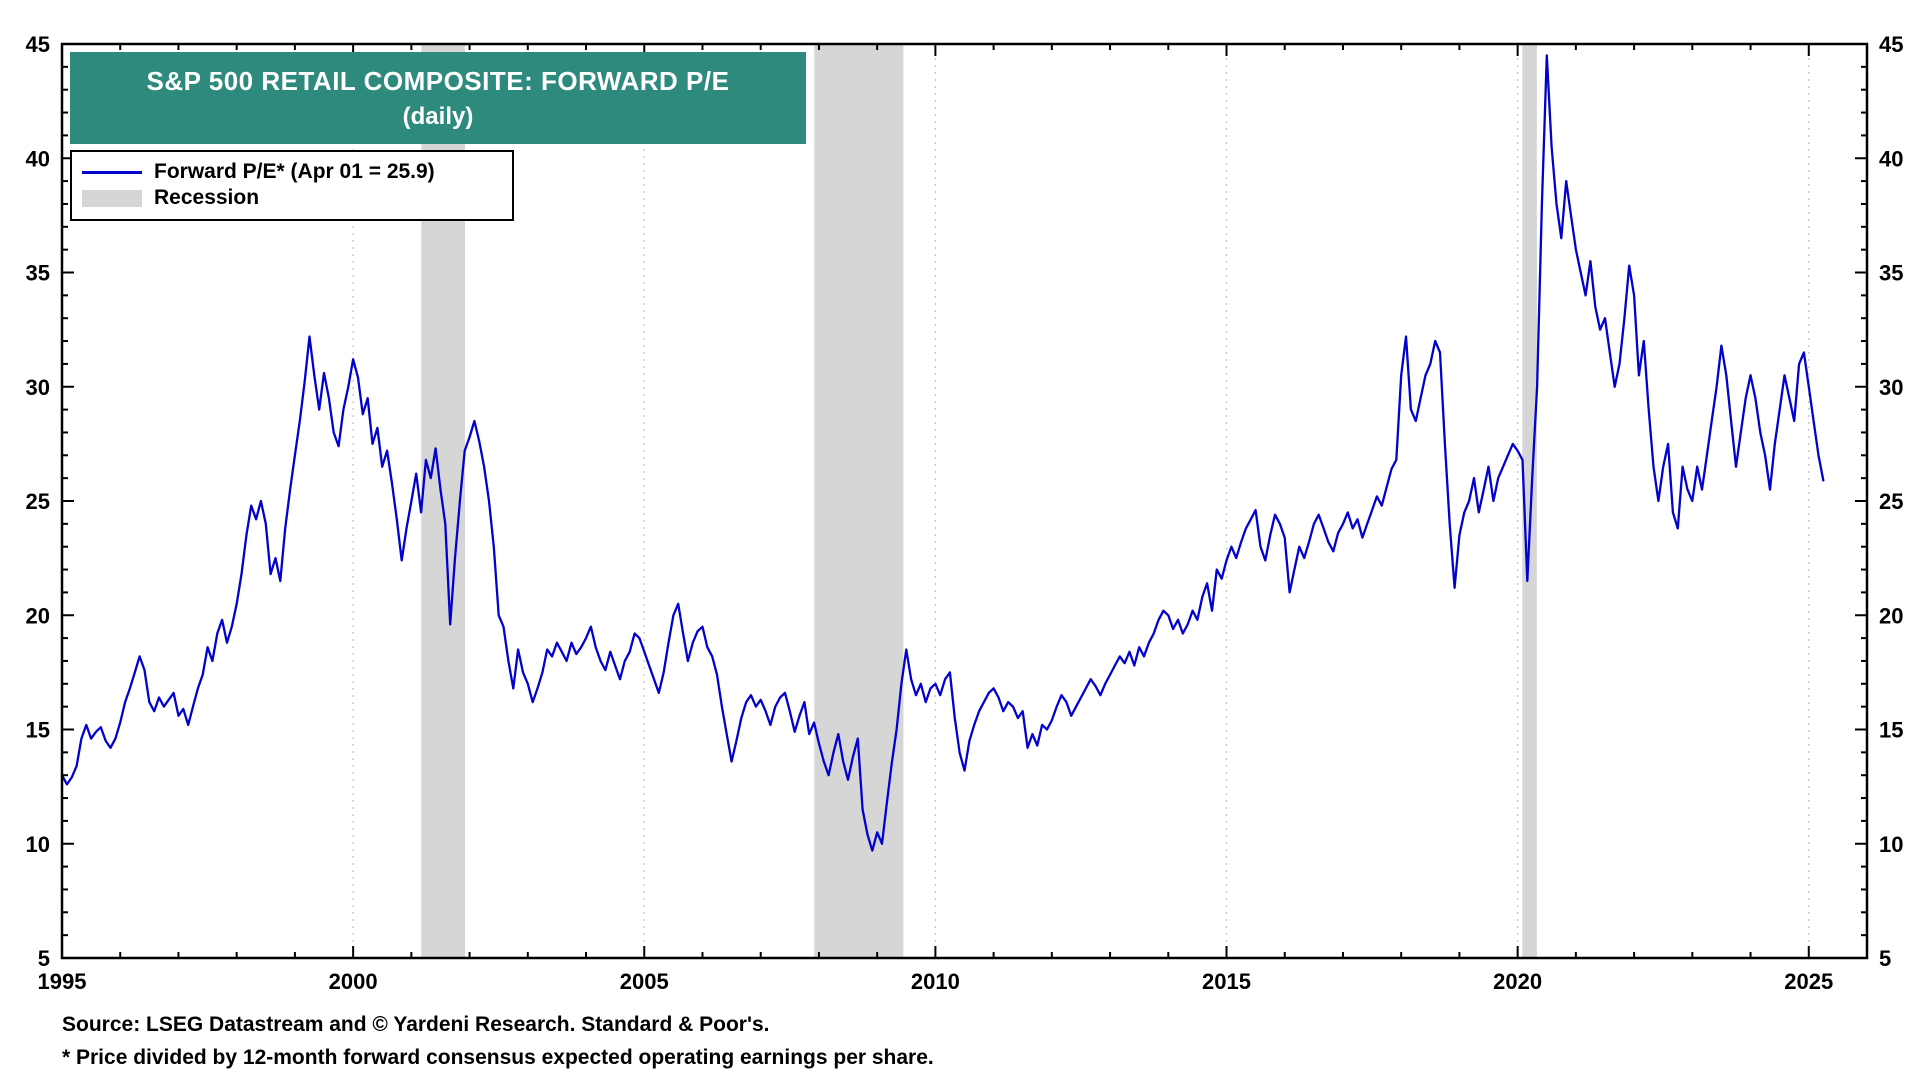 The height and width of the screenshot is (1080, 1920). Describe the element at coordinates (207, 197) in the screenshot. I see `legend-recession-label: Recession` at that location.